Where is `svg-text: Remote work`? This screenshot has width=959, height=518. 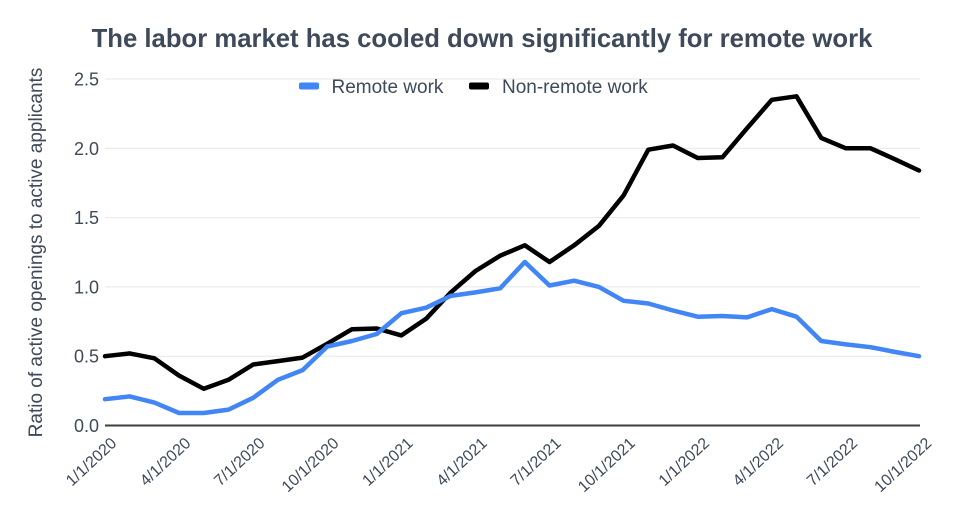
svg-text: Remote work is located at coordinates (388, 87).